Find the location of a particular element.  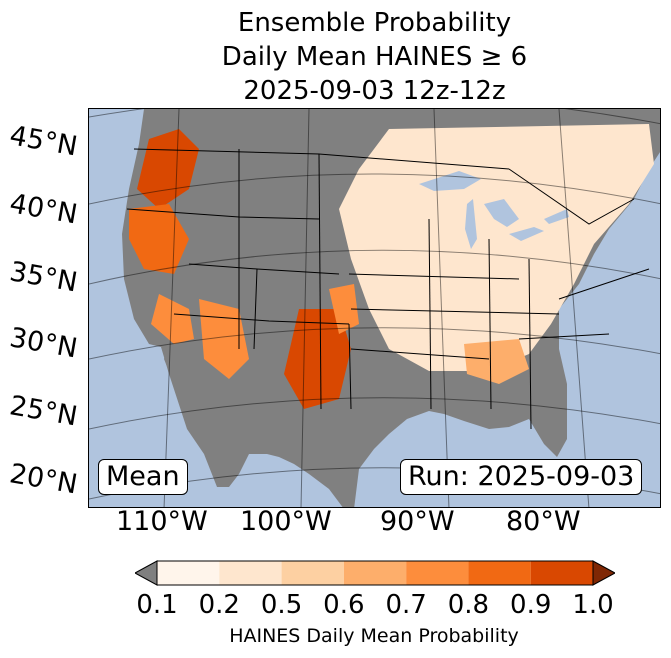

lon-label-80: 80°W is located at coordinates (543, 521).